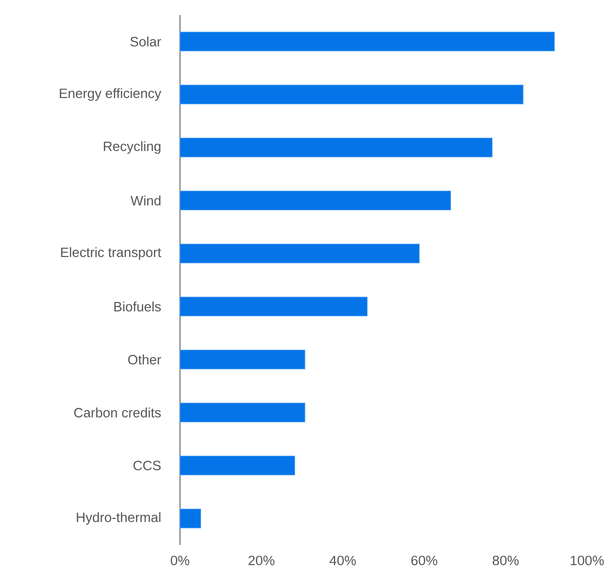  What do you see at coordinates (146, 41) in the screenshot?
I see `y-tick-label: Solar` at bounding box center [146, 41].